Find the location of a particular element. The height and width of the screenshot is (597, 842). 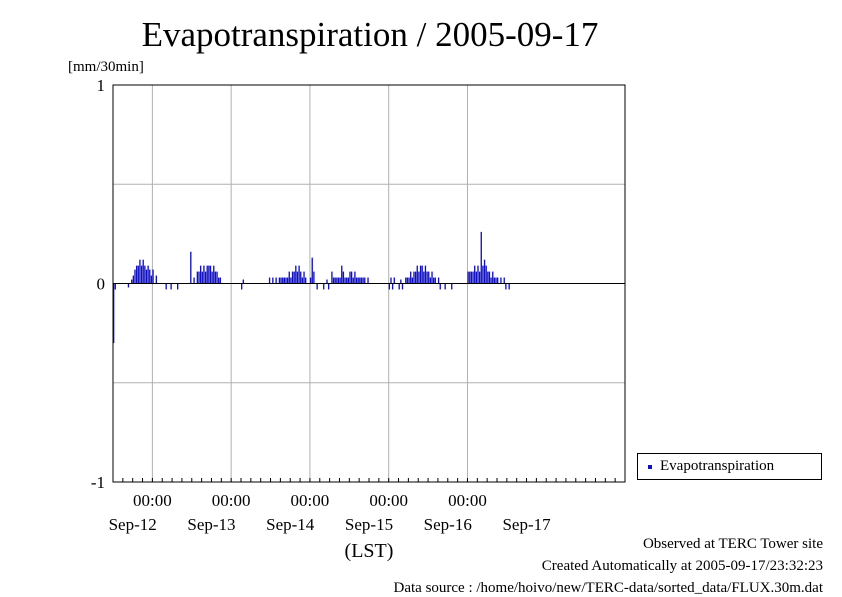

y-tick-label: -1 is located at coordinates (98, 482).